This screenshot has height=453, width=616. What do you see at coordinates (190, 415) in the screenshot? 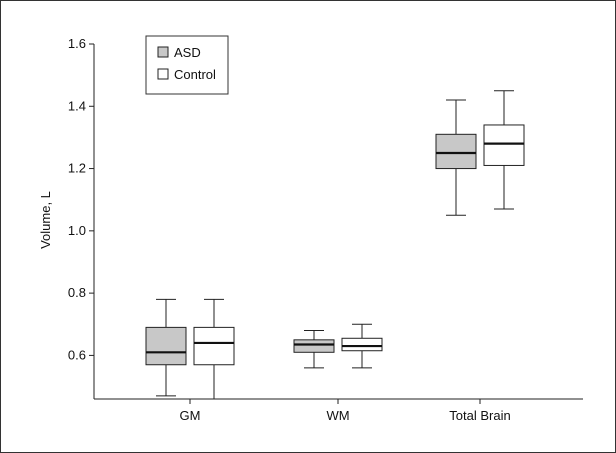
I see `x-tick-label: GM` at bounding box center [190, 415].